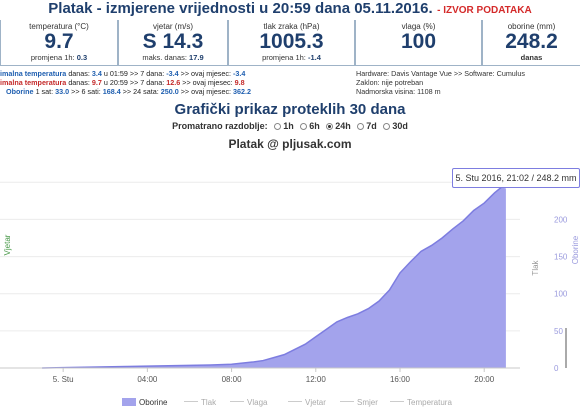 The image size is (580, 413). I want to click on legend-pressure-swatch, so click(191, 401).